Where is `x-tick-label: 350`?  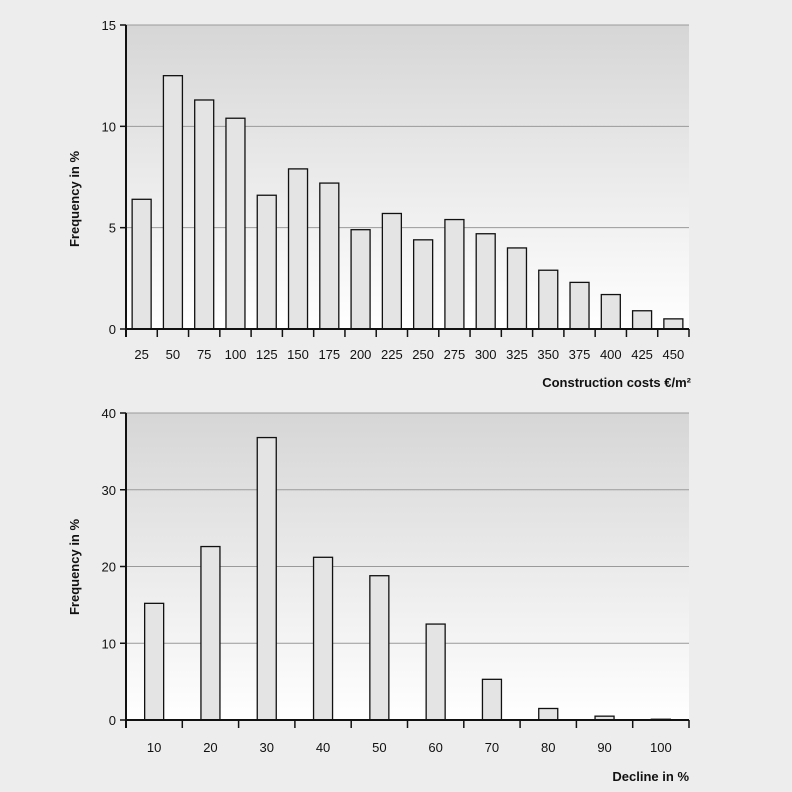
x-tick-label: 350 is located at coordinates (548, 354).